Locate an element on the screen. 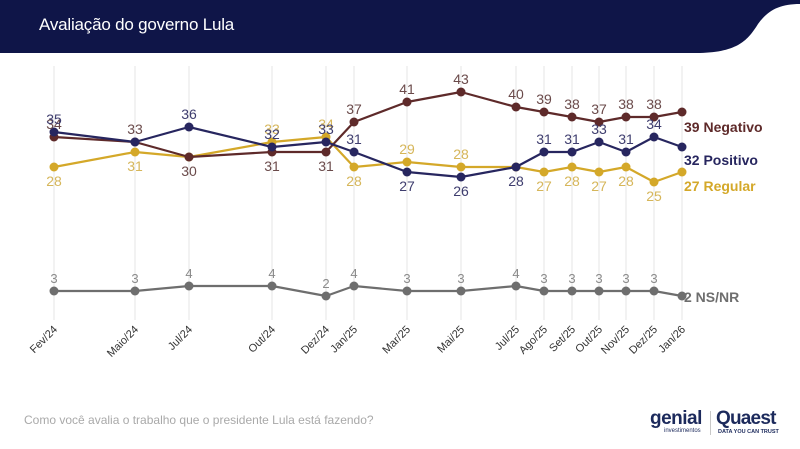  data-label-ns-nr-out-25: 3 is located at coordinates (598, 278).